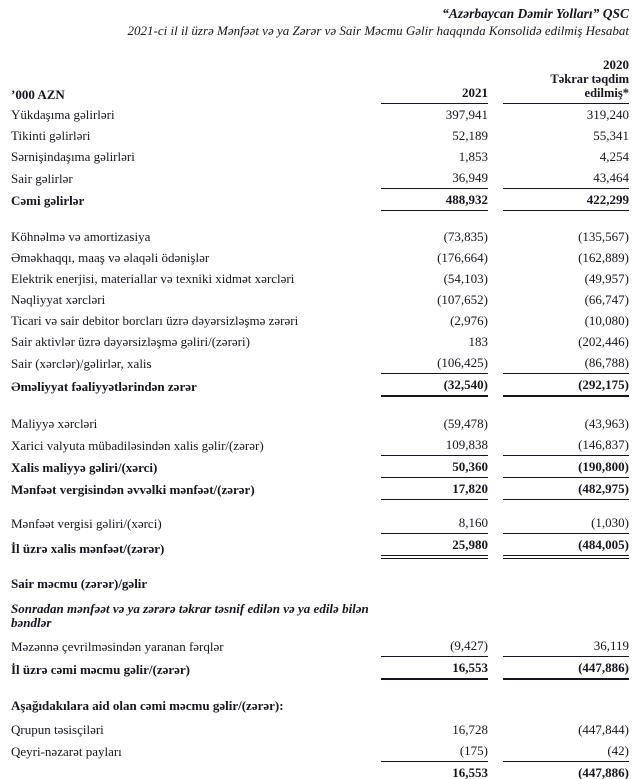 This screenshot has width=633, height=779. What do you see at coordinates (603, 257) in the screenshot?
I see `value-2020: (162,889)` at bounding box center [603, 257].